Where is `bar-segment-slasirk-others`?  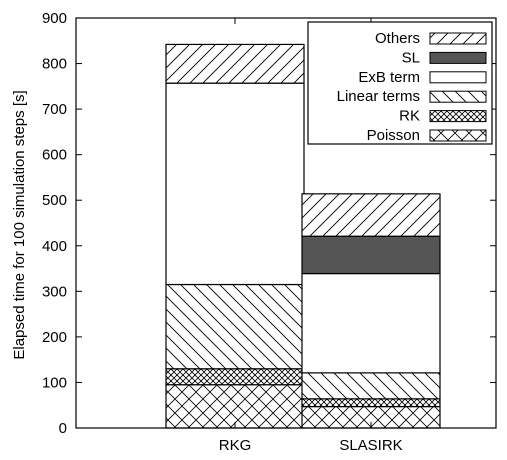
bar-segment-slasirk-others is located at coordinates (371, 215).